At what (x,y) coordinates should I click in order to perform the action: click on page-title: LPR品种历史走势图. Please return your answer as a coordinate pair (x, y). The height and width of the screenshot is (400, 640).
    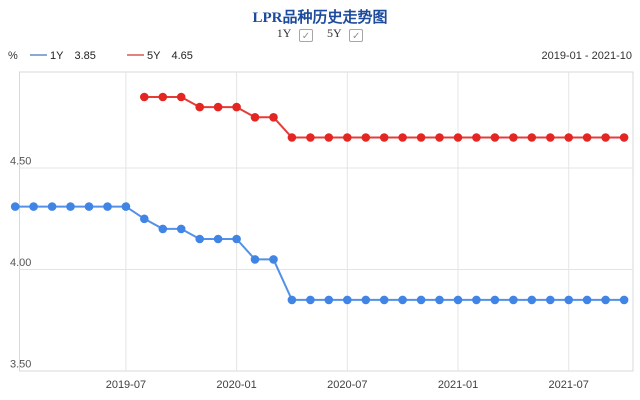
    Looking at the image, I should click on (320, 18).